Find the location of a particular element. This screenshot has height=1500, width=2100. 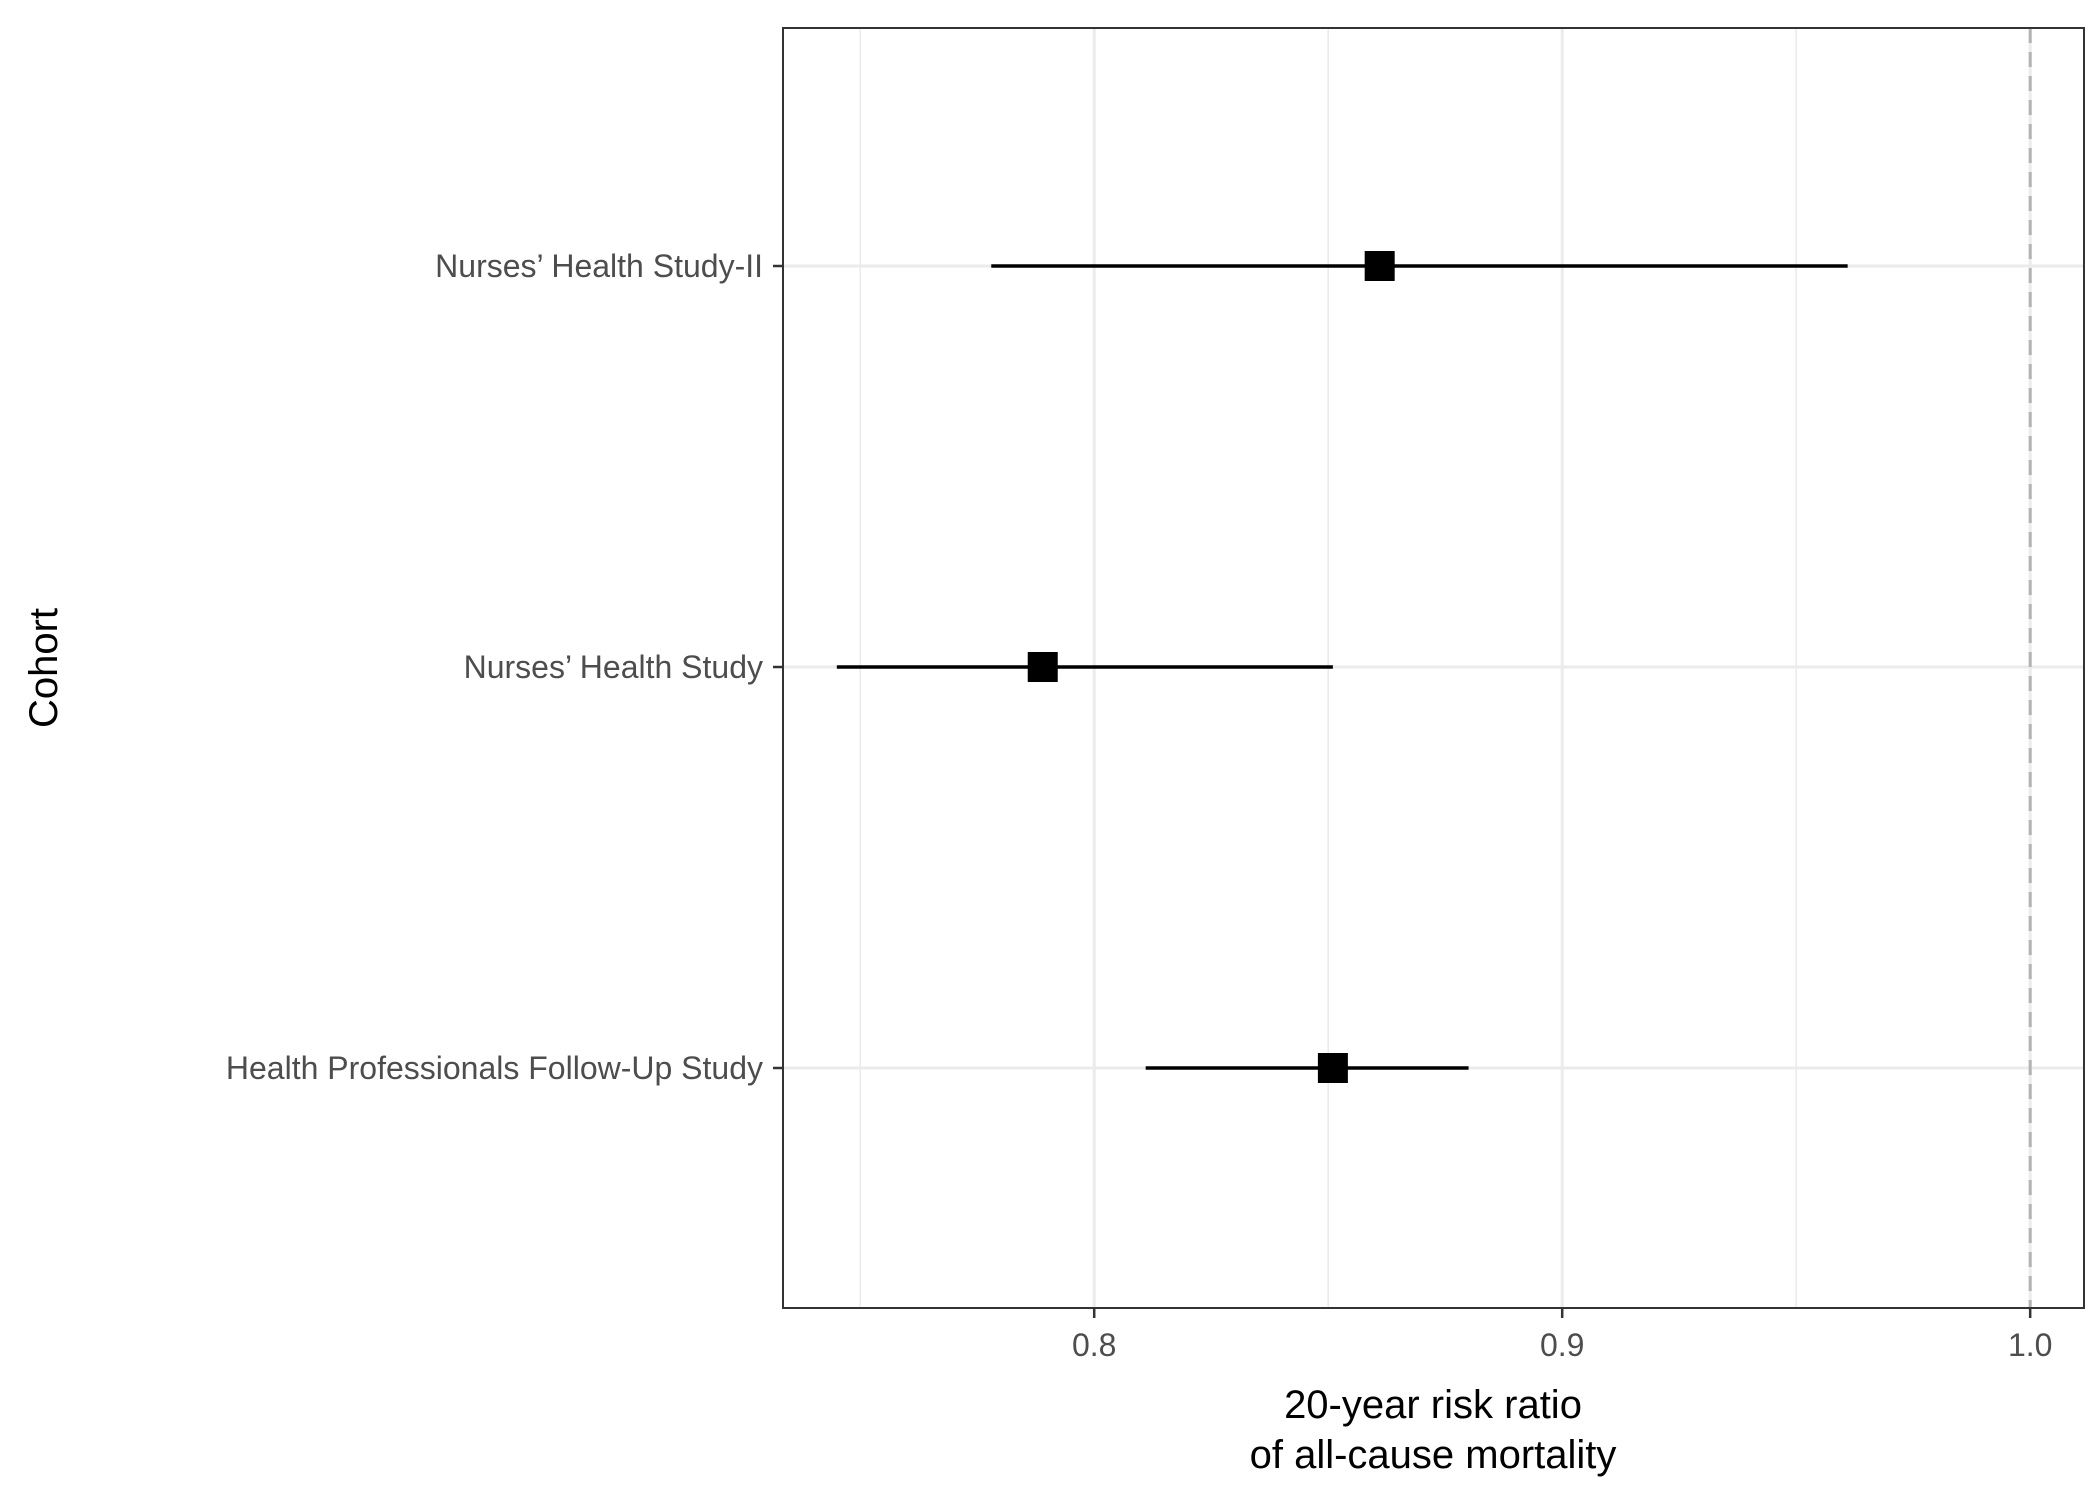

y-tick-label: Health Professionals Follow-Up Study is located at coordinates (494, 1068).